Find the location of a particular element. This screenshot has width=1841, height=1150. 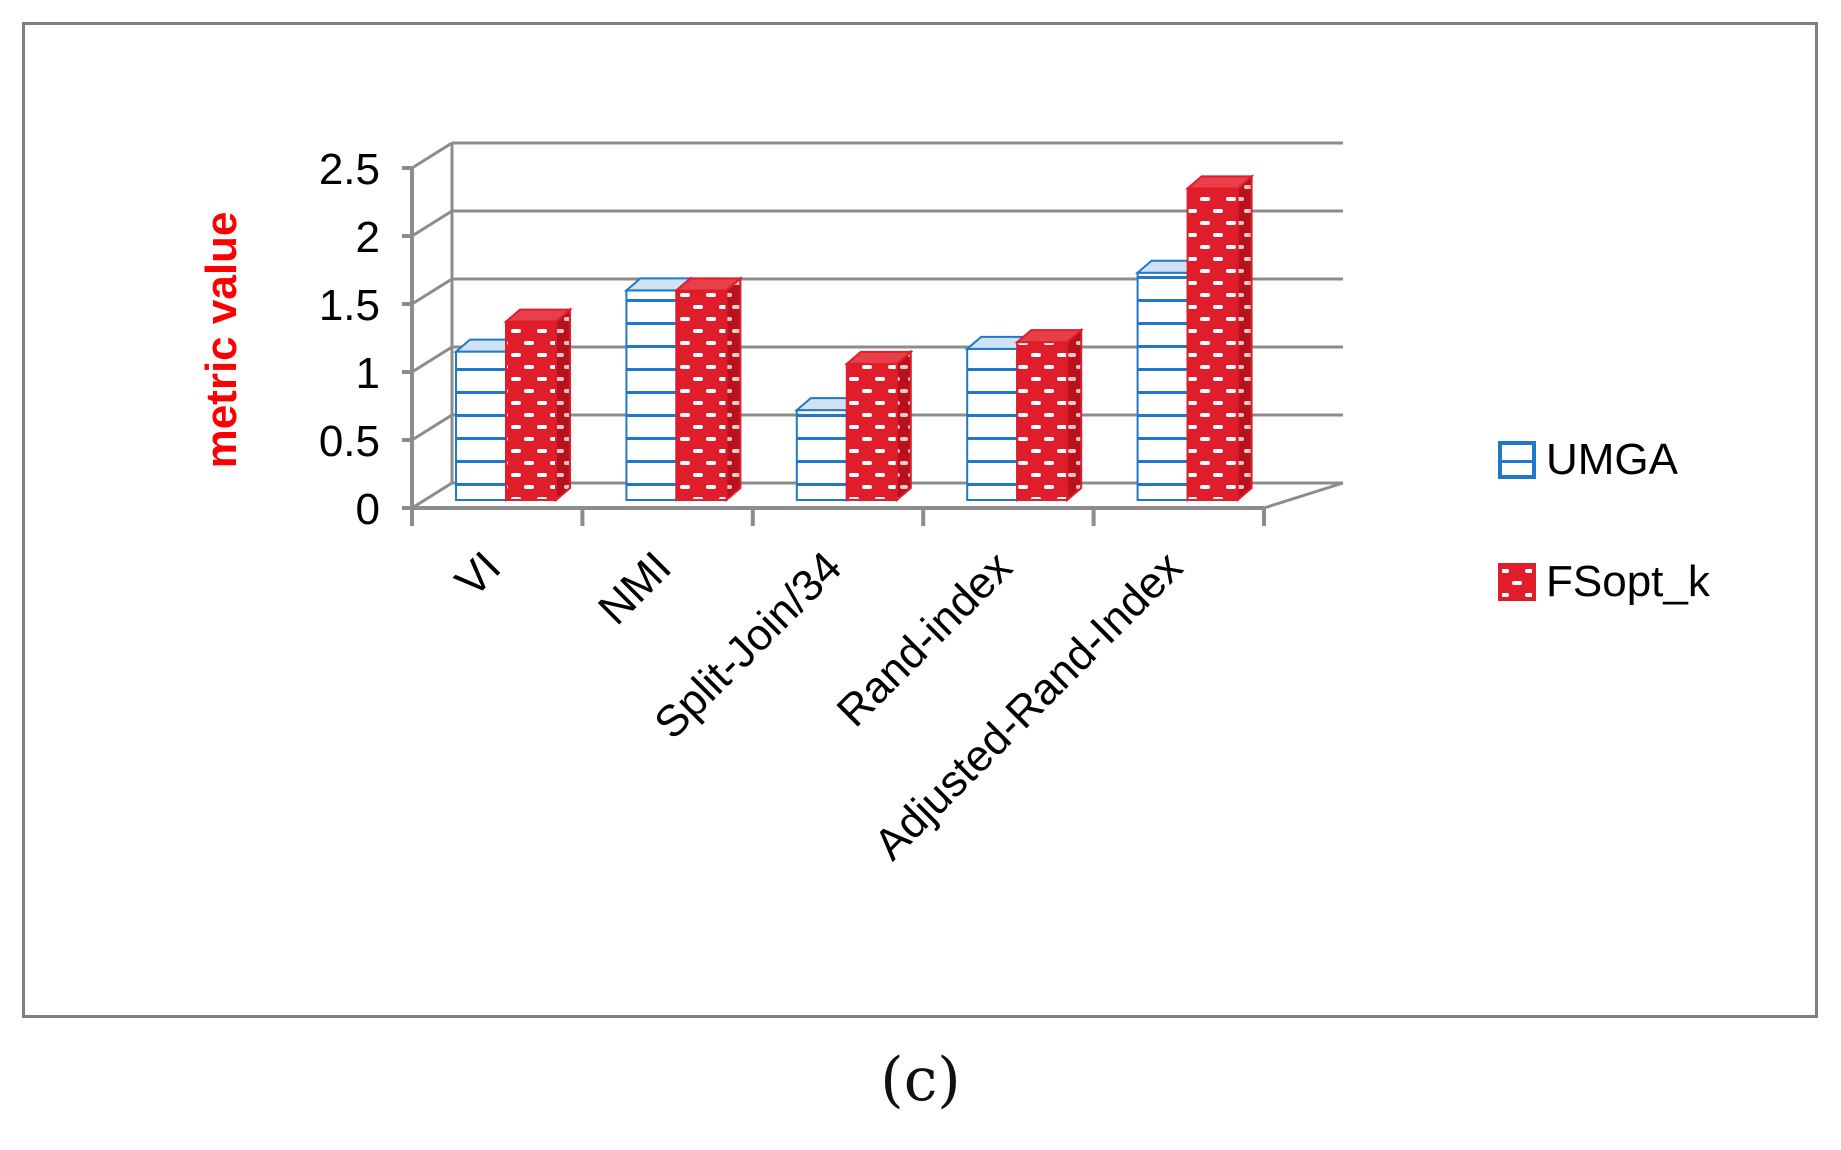

floor-edge is located at coordinates (1303, 495).